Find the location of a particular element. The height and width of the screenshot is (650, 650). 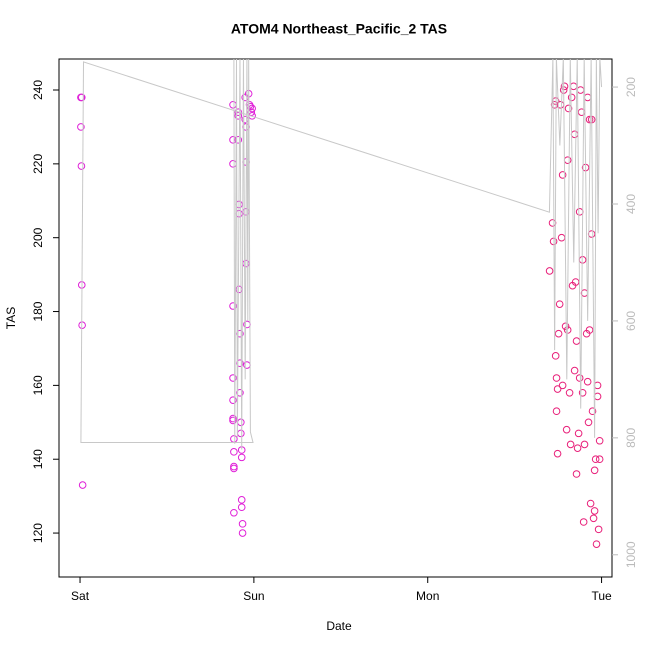

y-tick-label: 160 is located at coordinates (38, 385).